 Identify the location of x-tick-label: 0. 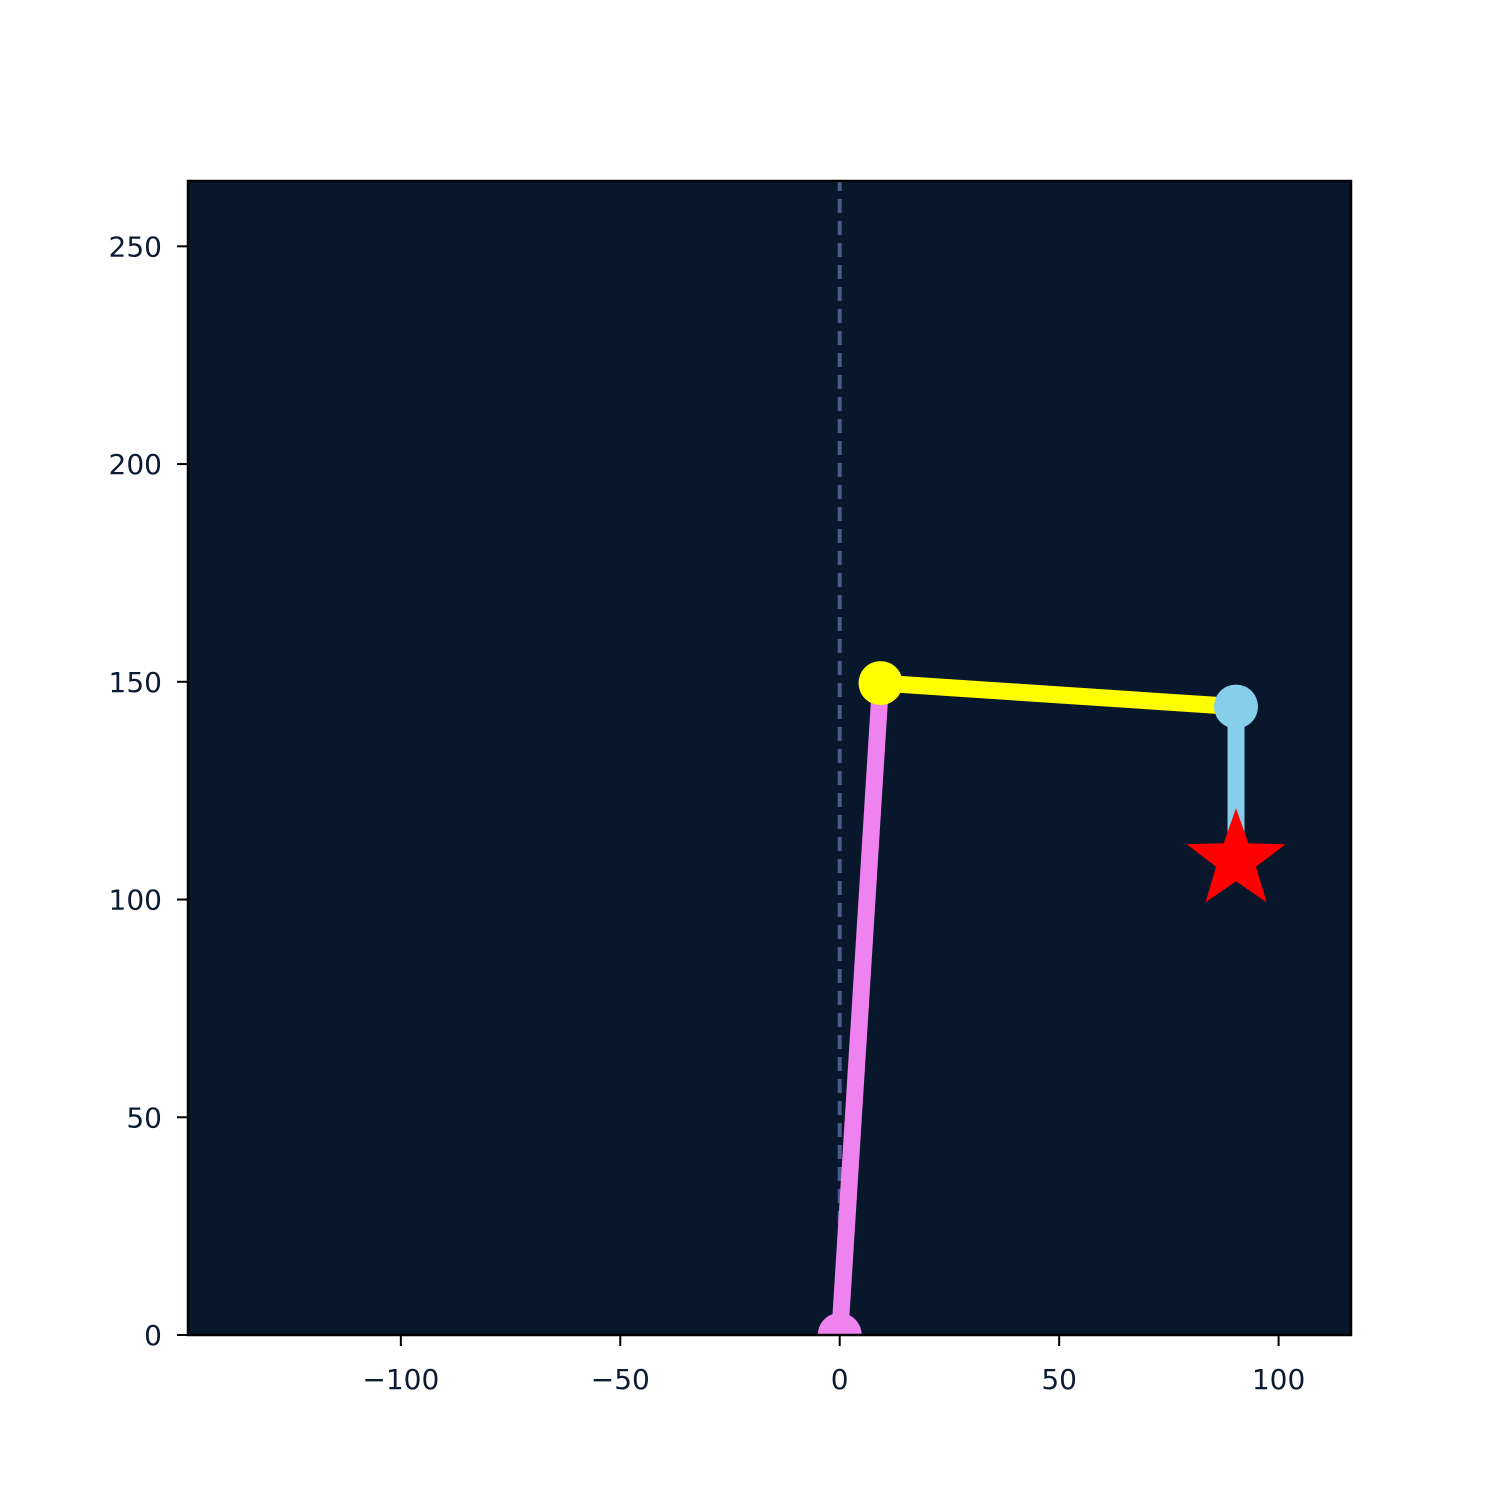
(840, 1379).